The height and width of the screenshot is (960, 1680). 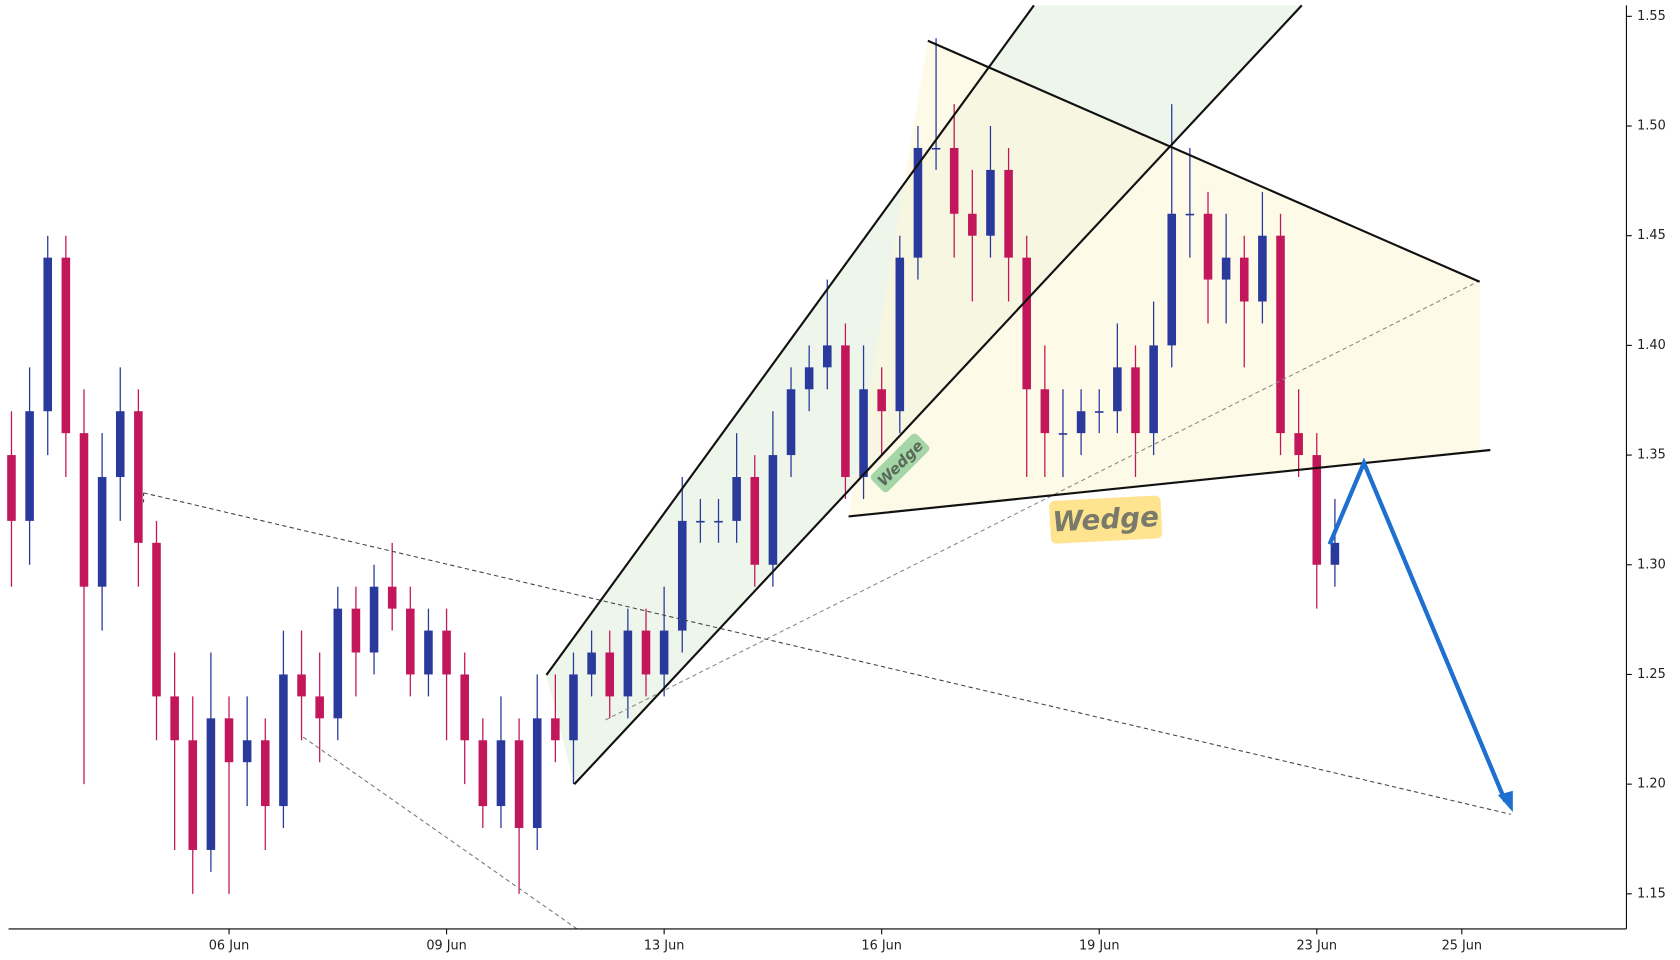 What do you see at coordinates (1651, 126) in the screenshot?
I see `y-tick-label: 1.50` at bounding box center [1651, 126].